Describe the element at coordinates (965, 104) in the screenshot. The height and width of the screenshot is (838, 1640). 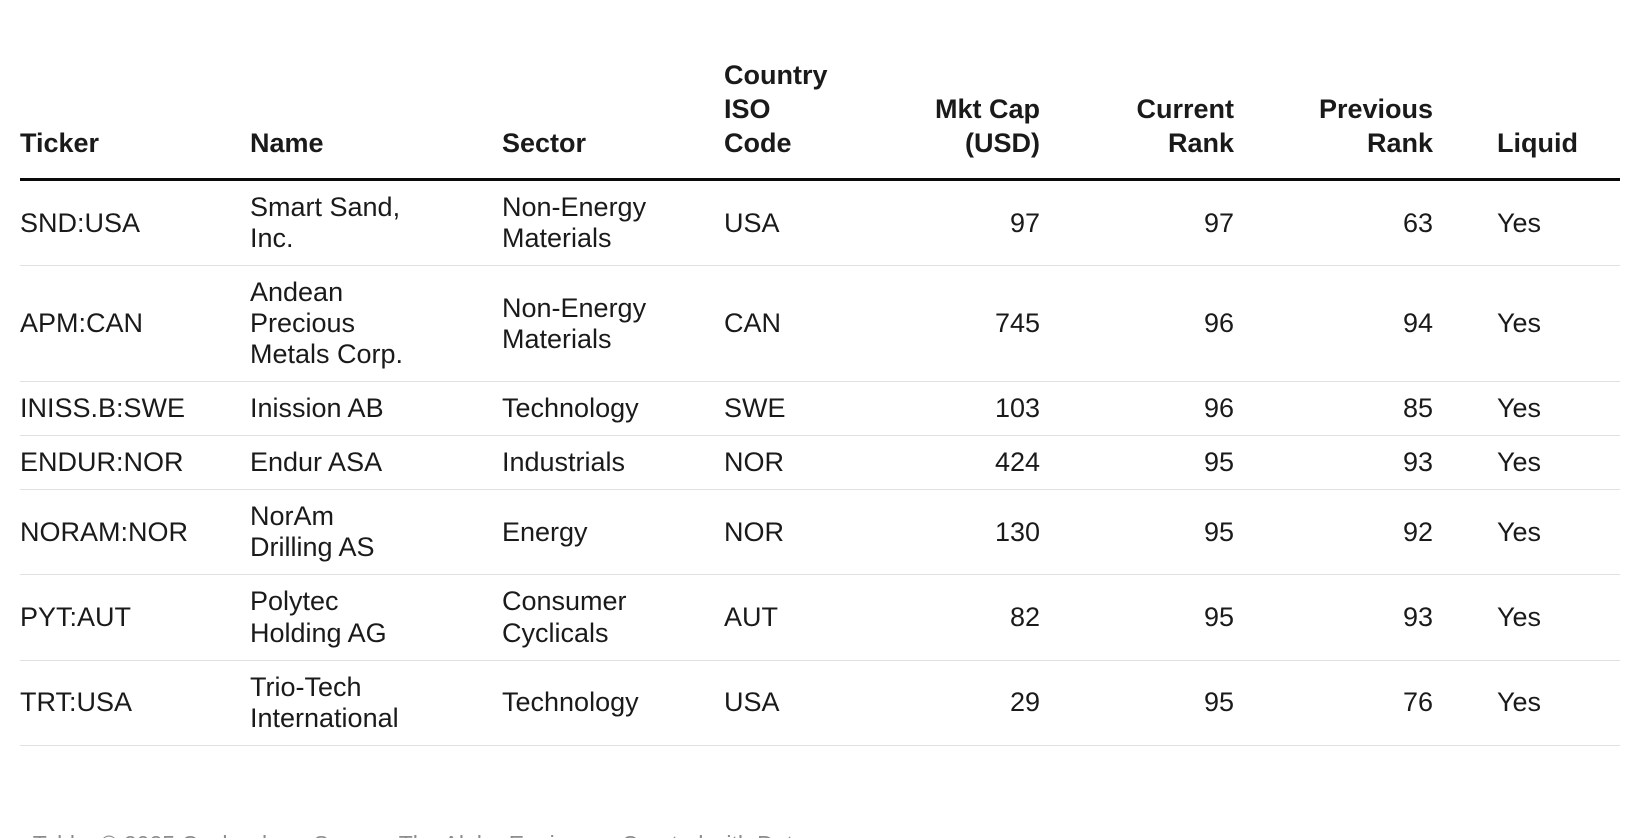
I see `col-header-mkt-cap: Mkt Cap (USD)` at that location.